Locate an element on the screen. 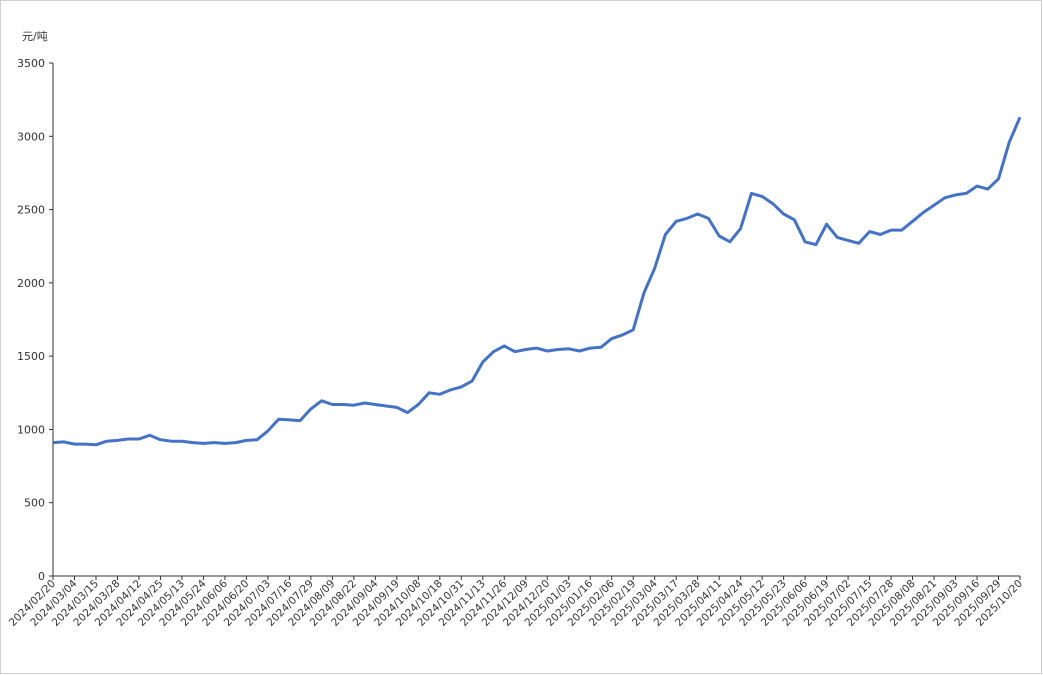 This screenshot has width=1043, height=675. y-axis-label: 元/吨 is located at coordinates (35, 36).